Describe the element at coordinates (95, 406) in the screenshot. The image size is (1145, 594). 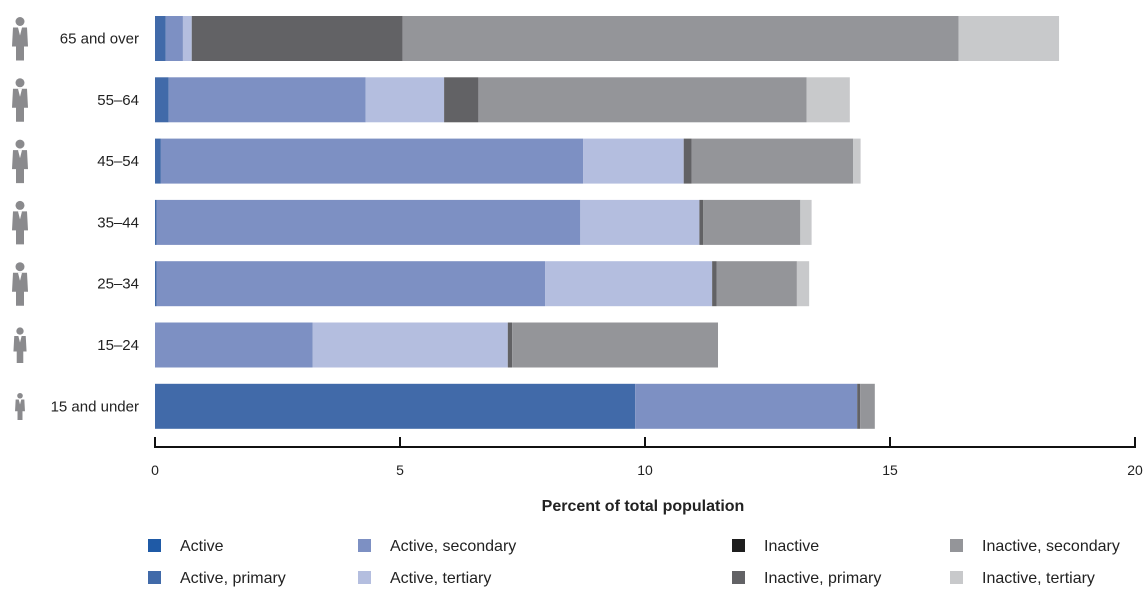
I see `category-label: 15 and under` at that location.